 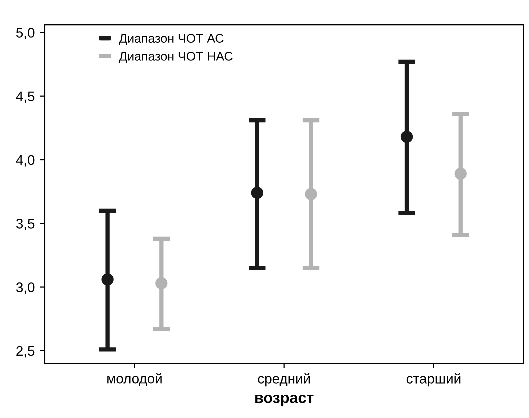 I want to click on x-axis-title: возраст, so click(x=285, y=400).